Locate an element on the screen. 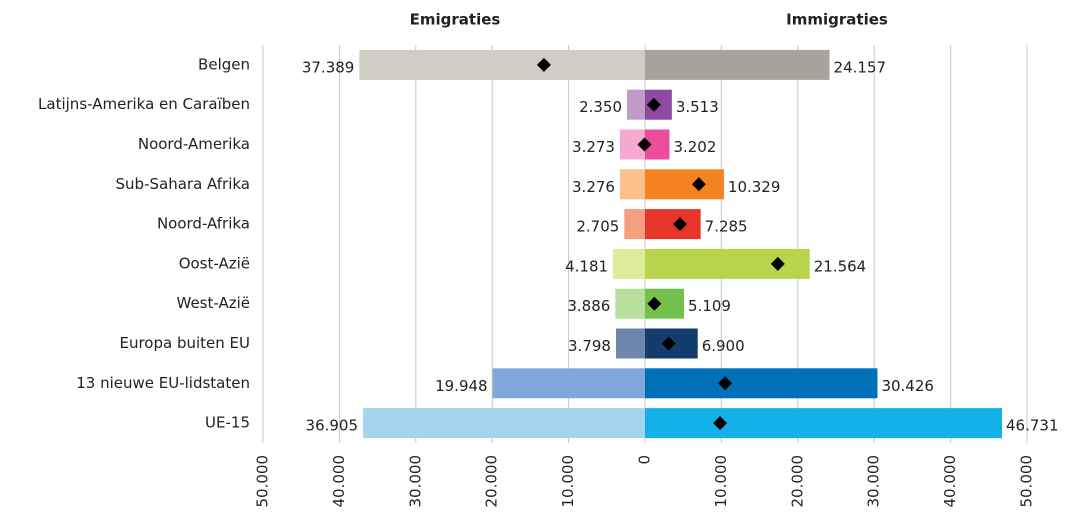 The image size is (1066, 527). series-header: Immigraties is located at coordinates (837, 20).